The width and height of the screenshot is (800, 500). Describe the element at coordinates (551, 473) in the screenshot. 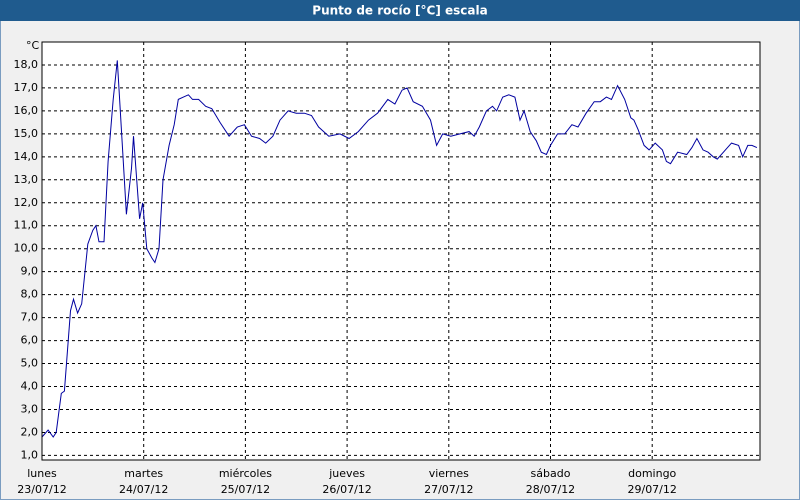

I see `x-tick-label: sábado` at that location.